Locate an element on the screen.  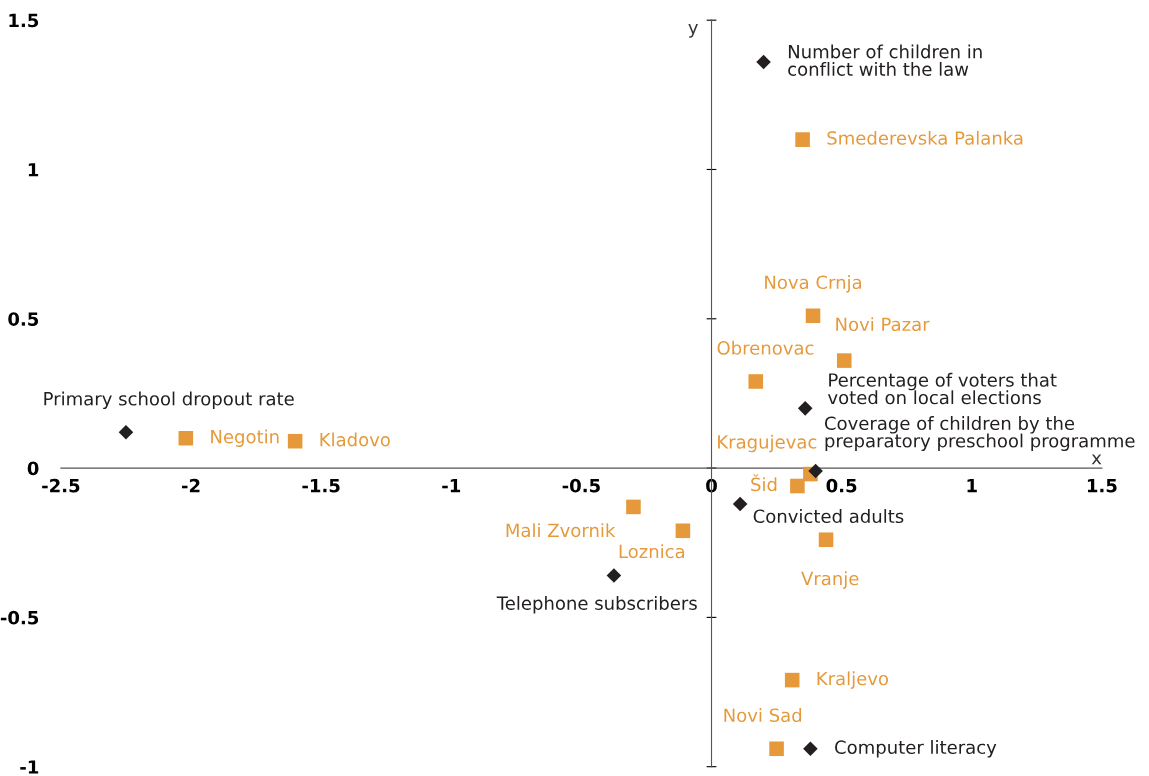
x-tick-label: -2 is located at coordinates (190, 485).